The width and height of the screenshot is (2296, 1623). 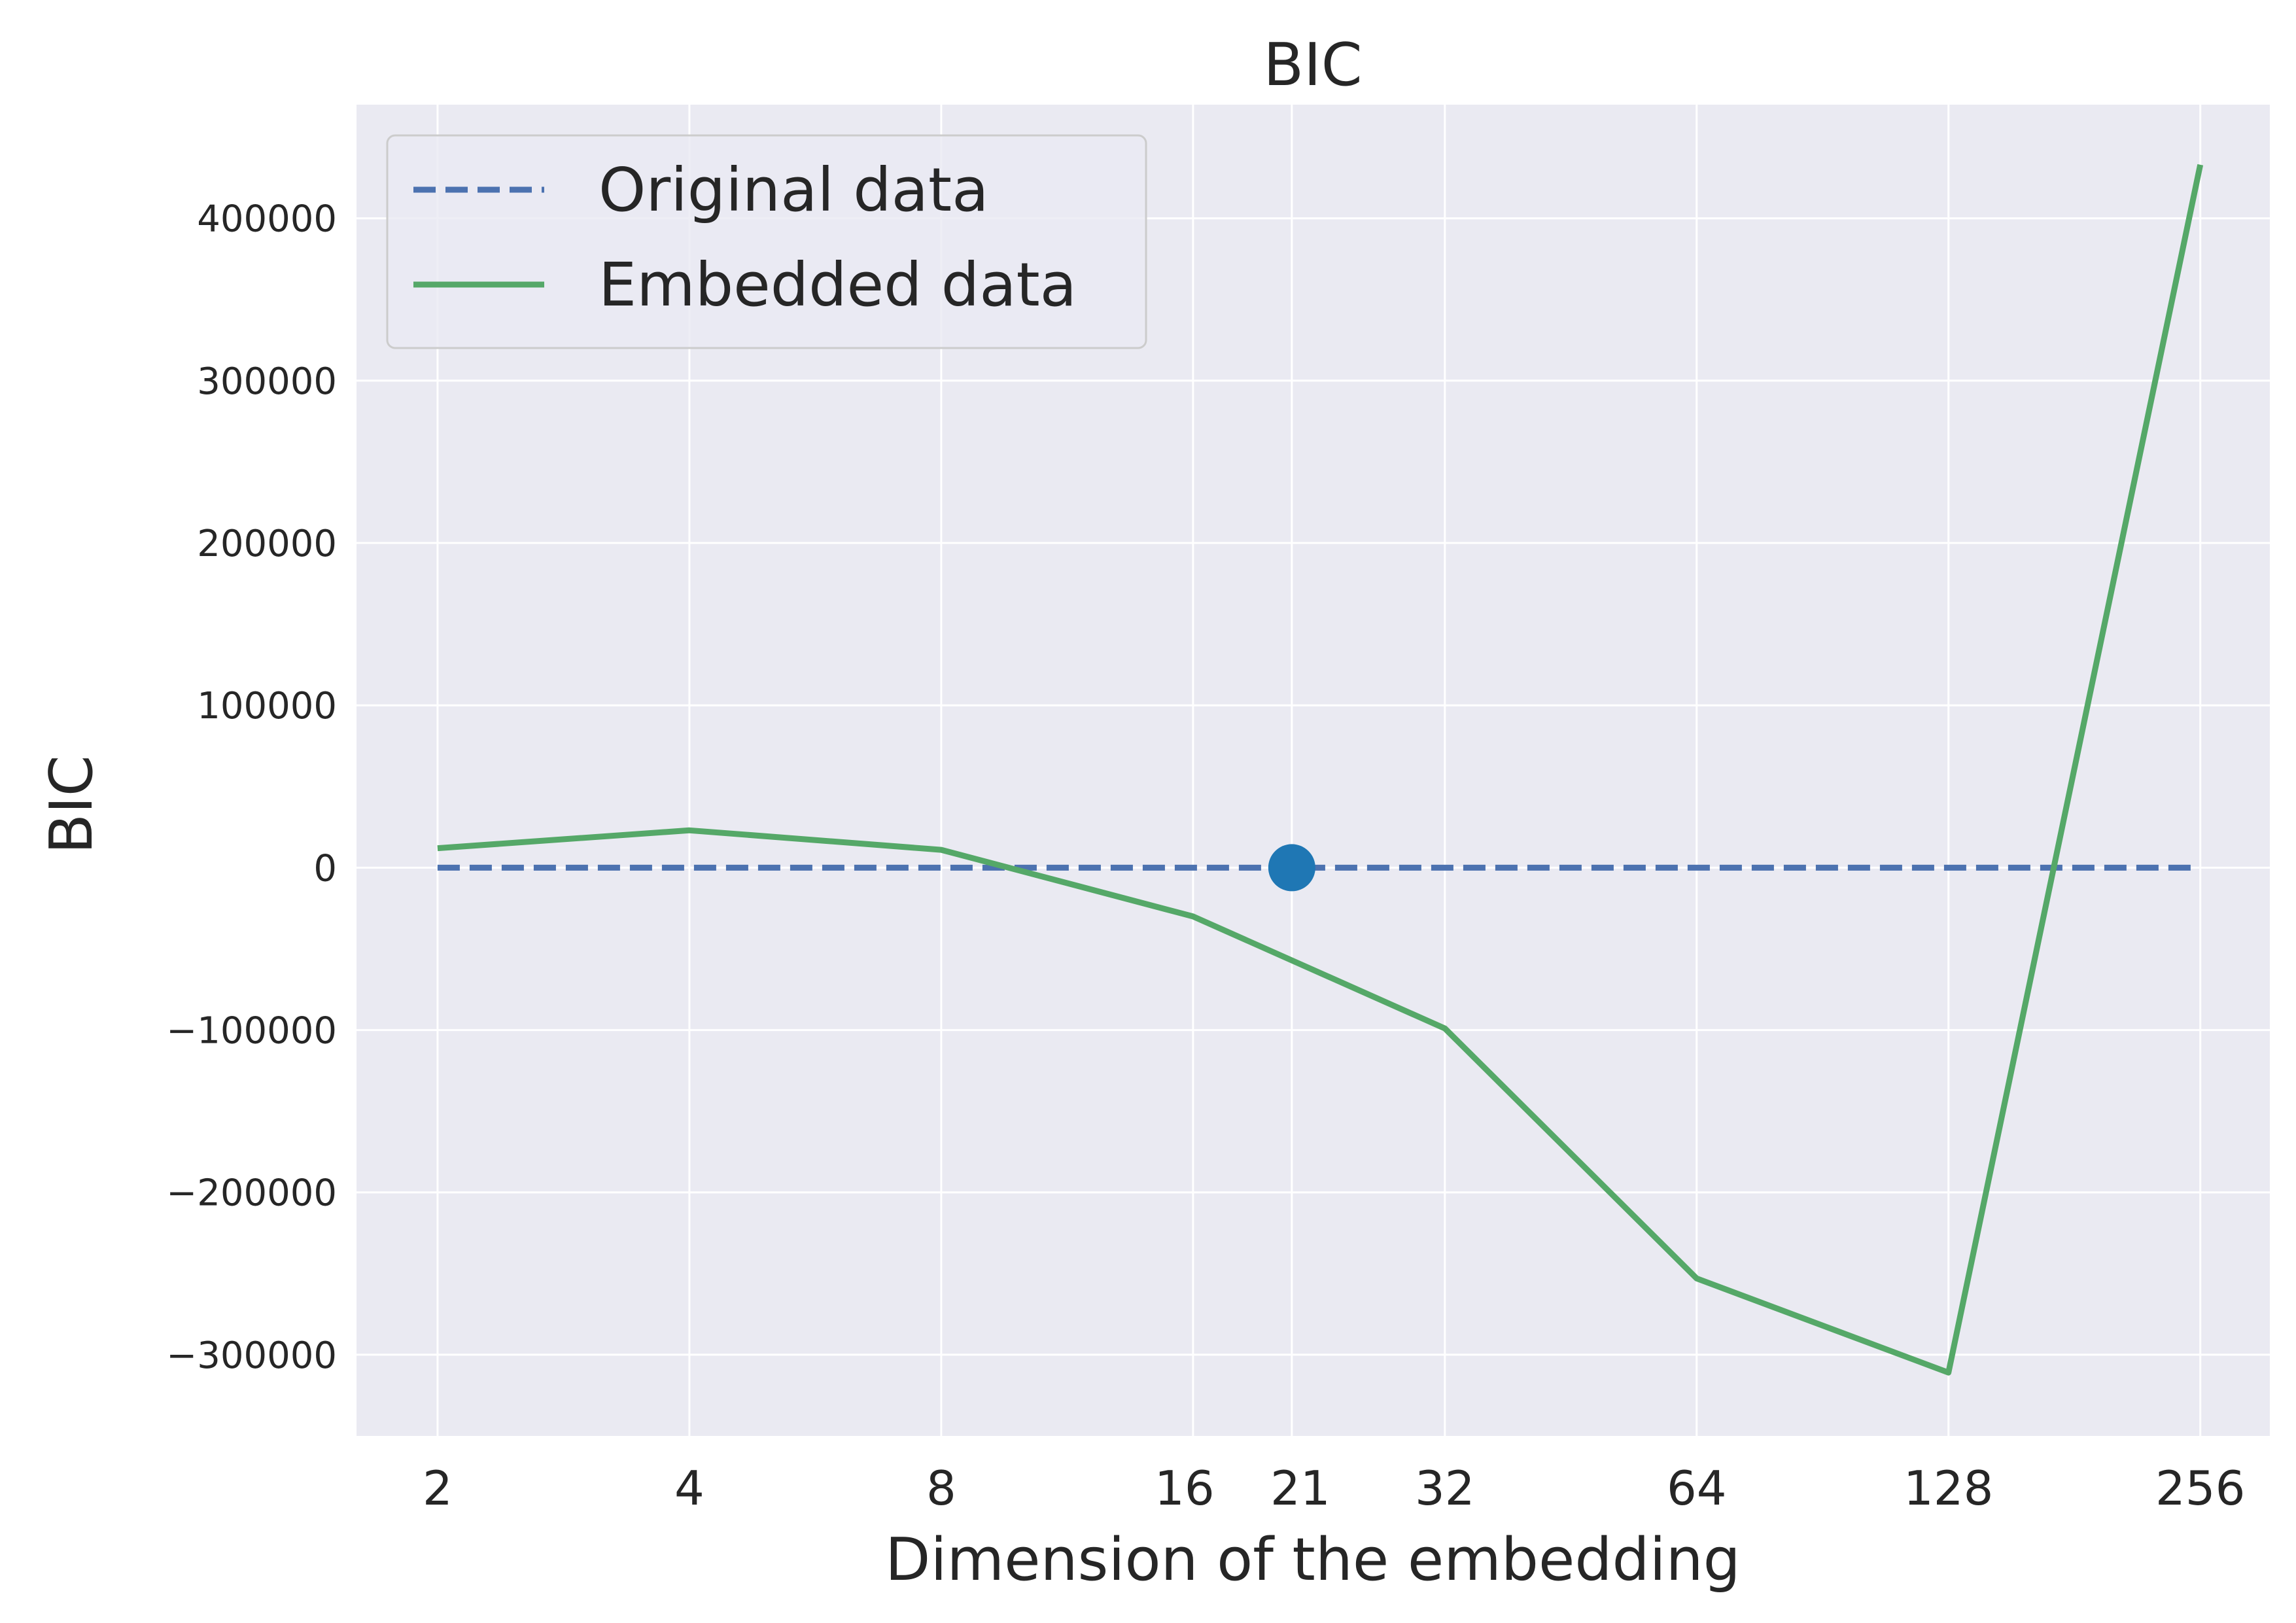 What do you see at coordinates (71, 805) in the screenshot?
I see `y-axis-label: BIC` at bounding box center [71, 805].